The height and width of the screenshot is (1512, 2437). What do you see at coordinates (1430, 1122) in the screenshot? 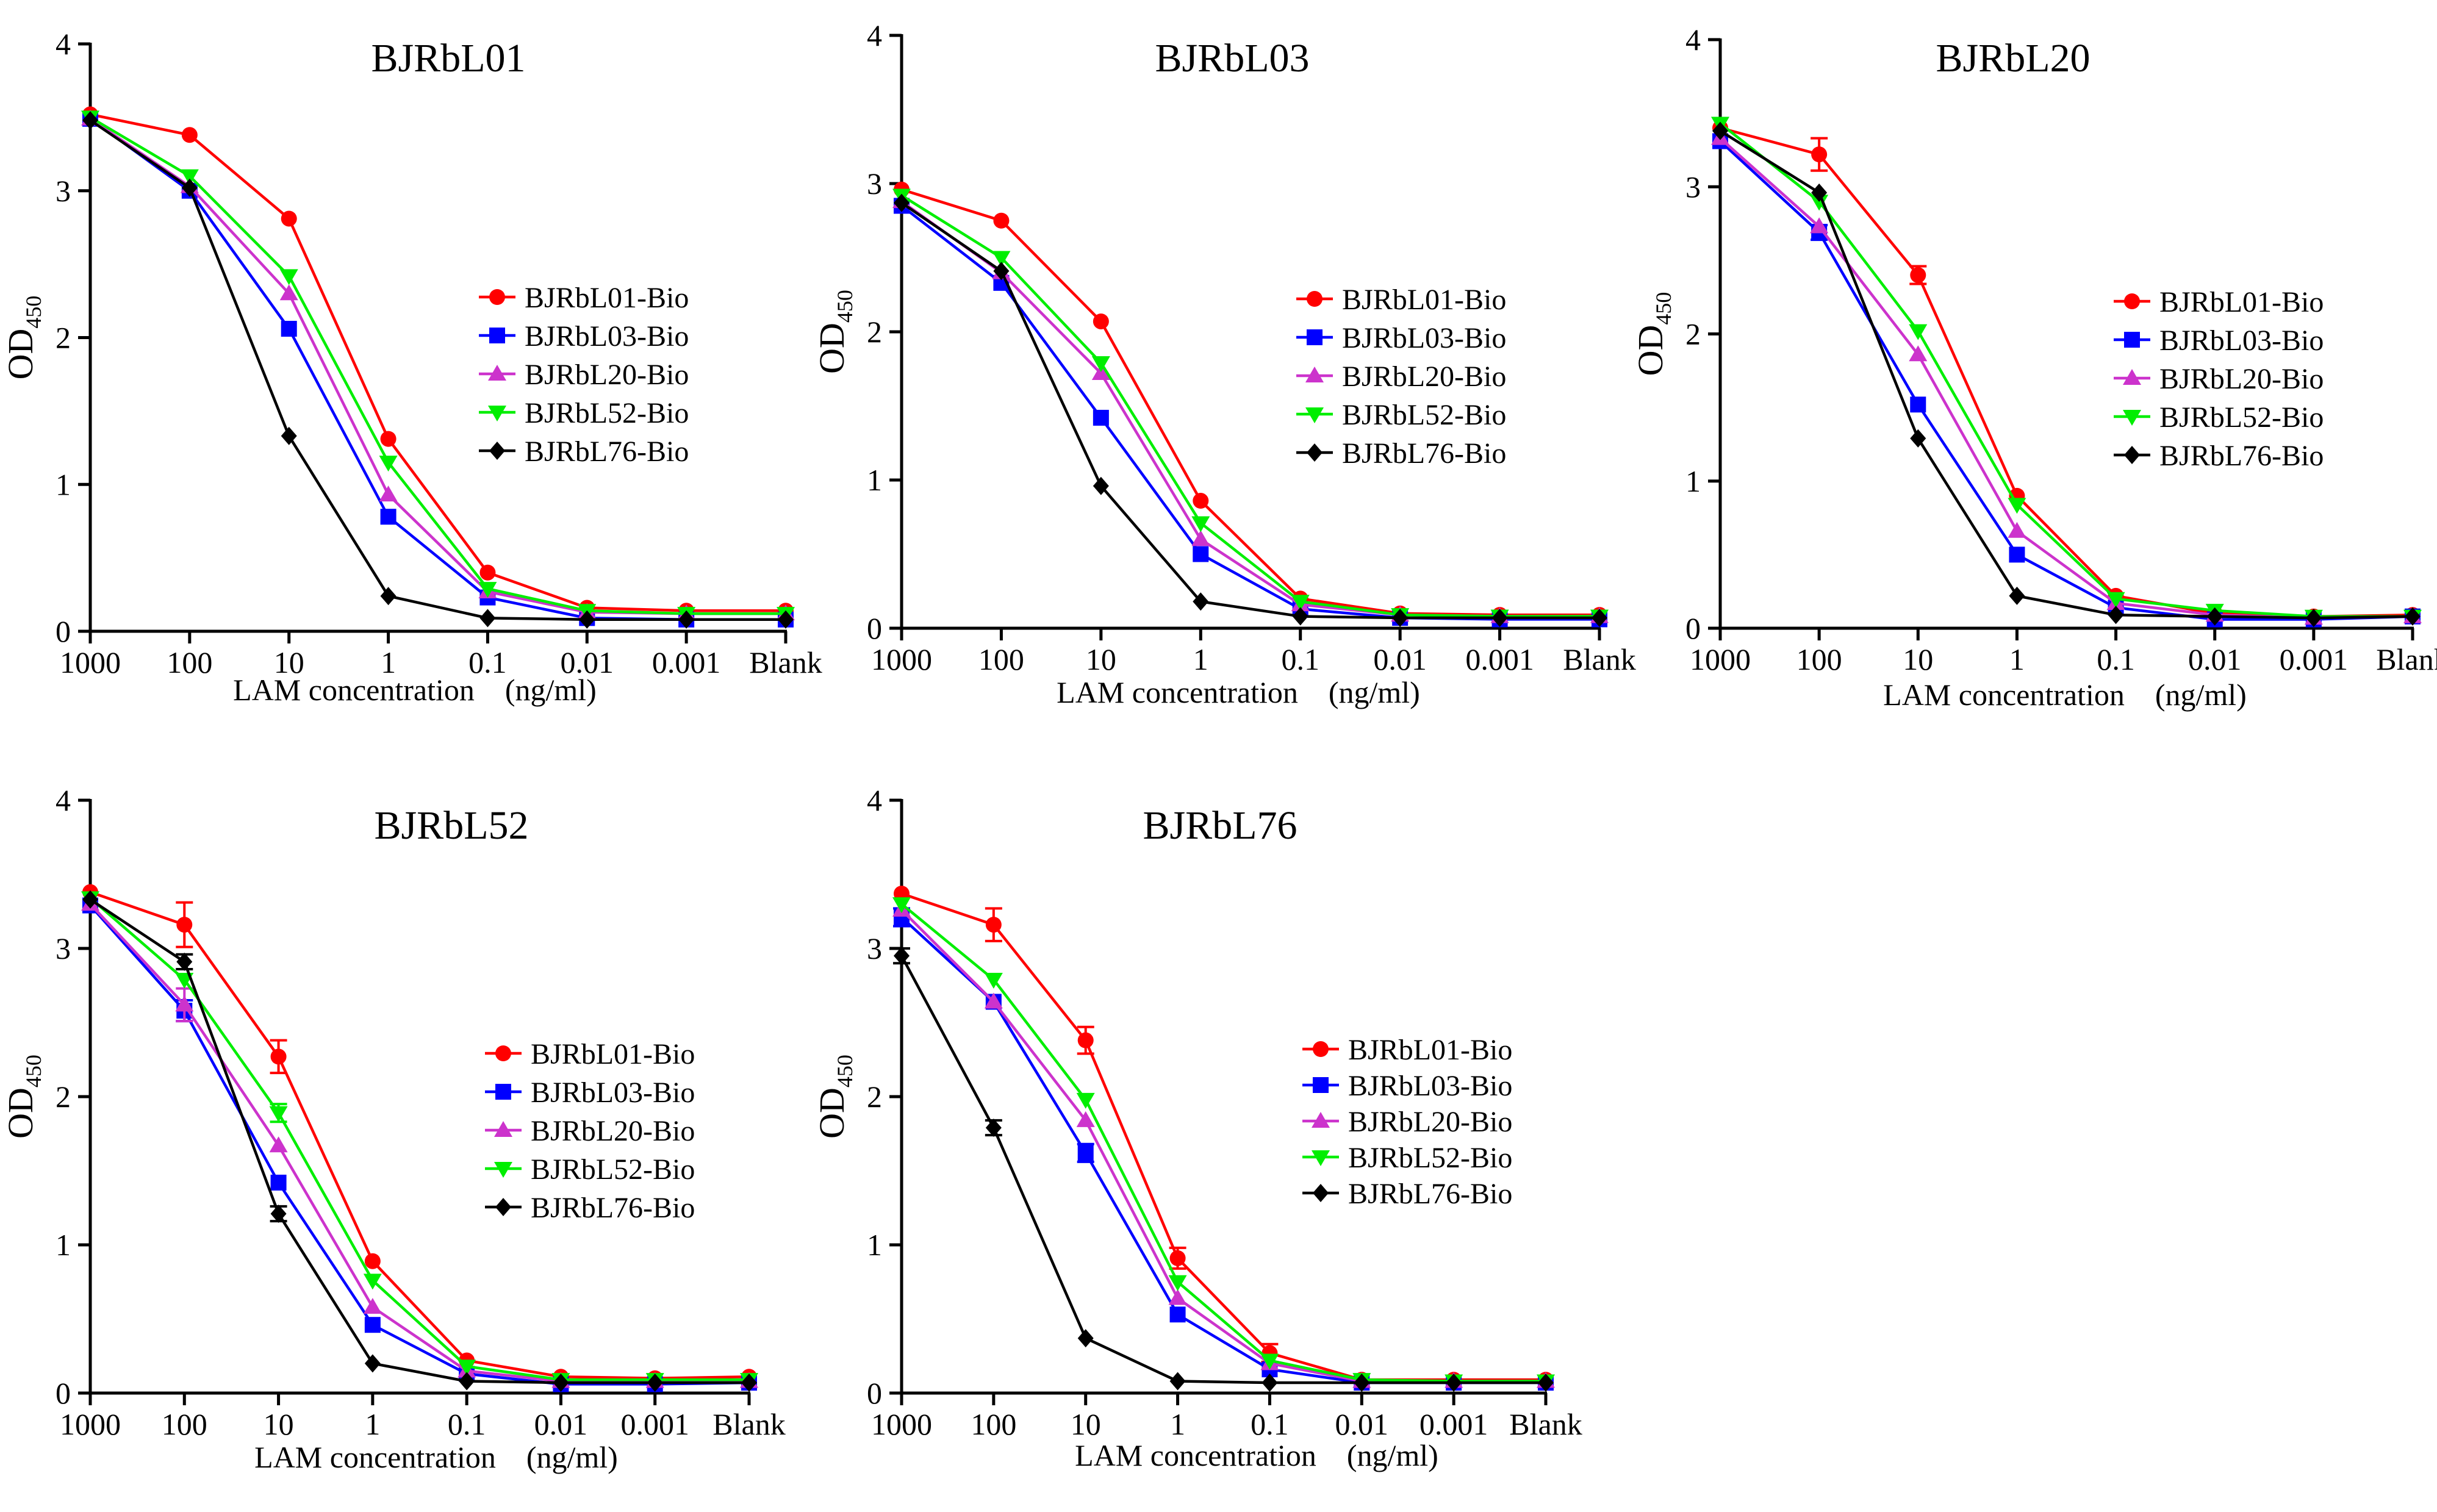
I see `legend-label: BJRbL20-Bio` at bounding box center [1430, 1122].